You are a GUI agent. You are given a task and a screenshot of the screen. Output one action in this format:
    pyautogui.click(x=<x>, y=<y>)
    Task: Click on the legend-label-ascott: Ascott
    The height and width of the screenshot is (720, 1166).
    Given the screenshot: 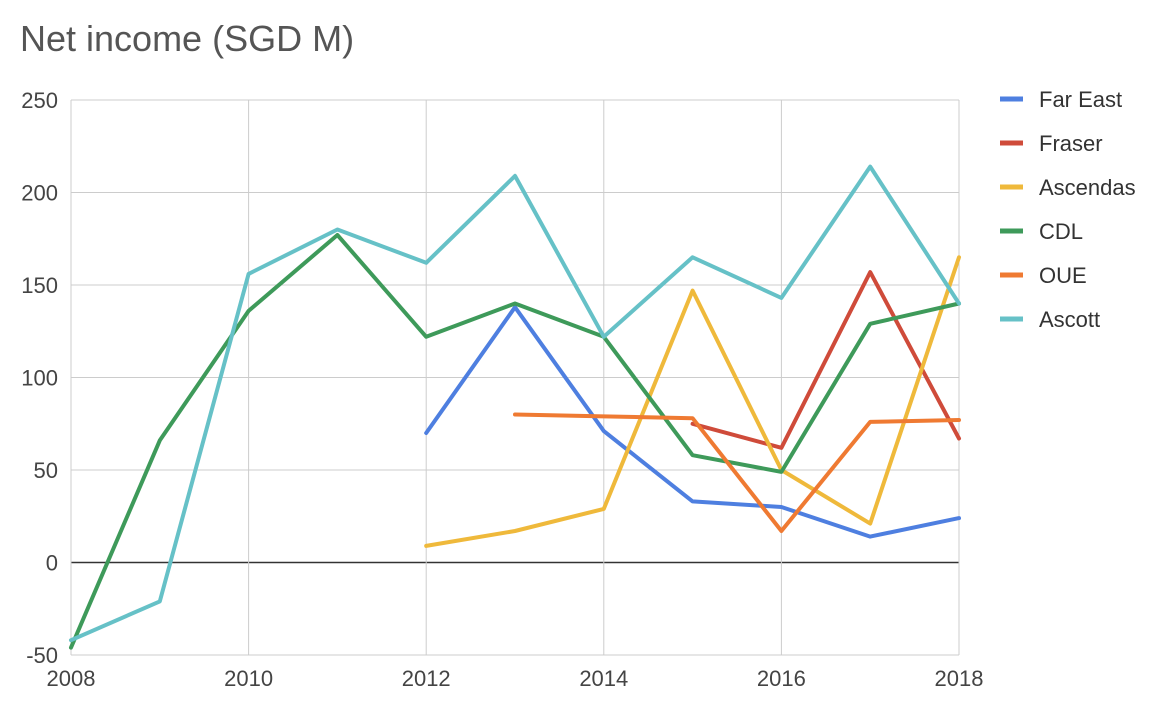 What is the action you would take?
    pyautogui.click(x=1069, y=319)
    